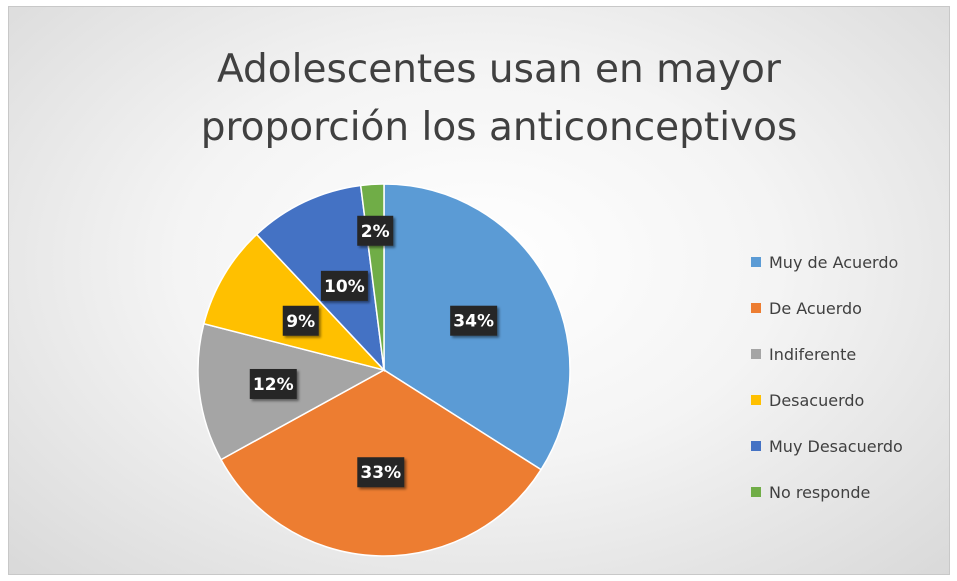 This screenshot has height=581, width=957. I want to click on legend-label: Muy de Acuerdo, so click(834, 262).